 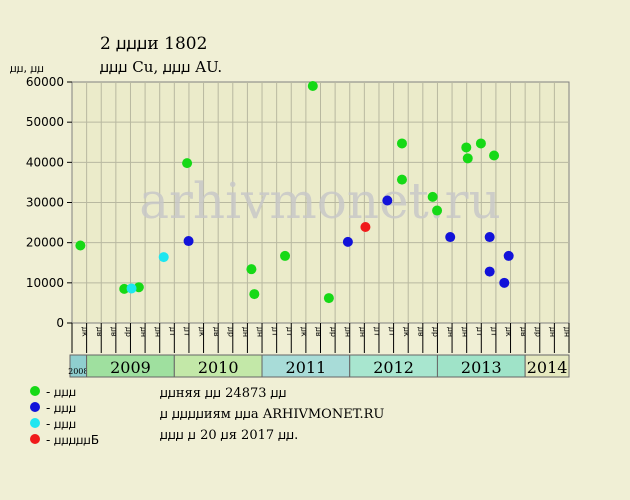 What do you see at coordinates (45, 283) in the screenshot?
I see `y-tick-label: 10000` at bounding box center [45, 283].